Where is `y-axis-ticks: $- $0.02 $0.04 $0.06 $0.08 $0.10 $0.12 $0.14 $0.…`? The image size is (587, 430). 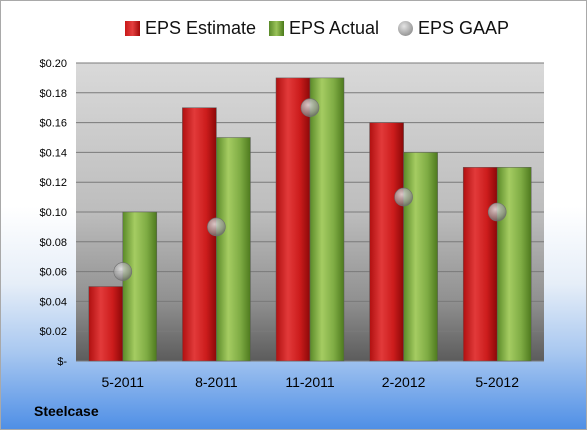
y-axis-ticks: $- $0.02 $0.04 $0.06 $0.08 $0.10 $0.12 $0.14 $0.… is located at coordinates (53, 213).